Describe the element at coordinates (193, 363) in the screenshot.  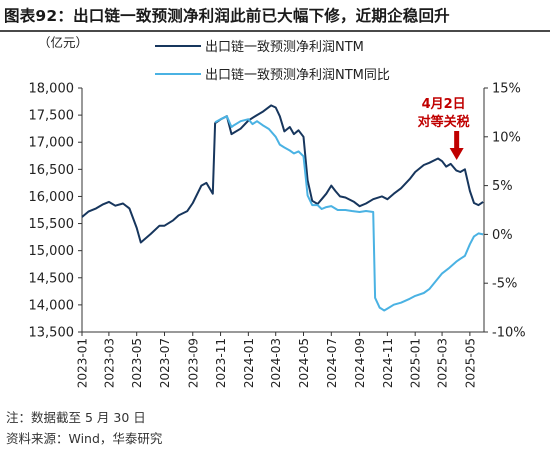
I see `x-tick-label: 2023-09` at that location.